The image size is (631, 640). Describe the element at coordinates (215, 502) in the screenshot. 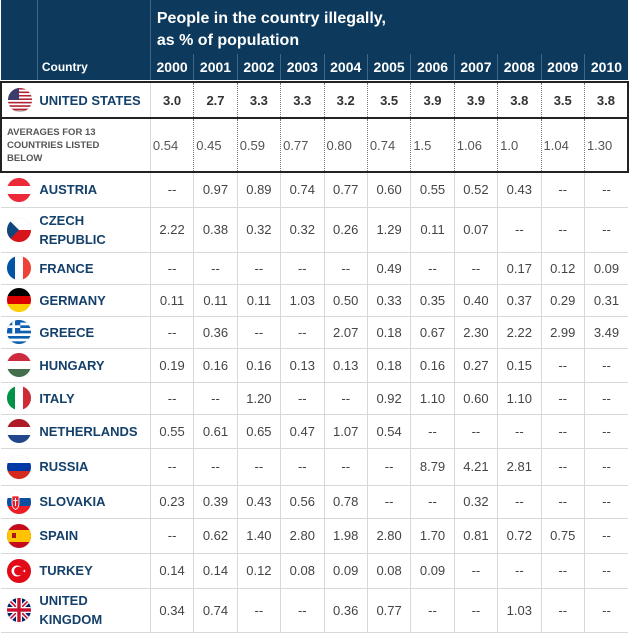

I see `value-cell-2001: 0.39` at that location.